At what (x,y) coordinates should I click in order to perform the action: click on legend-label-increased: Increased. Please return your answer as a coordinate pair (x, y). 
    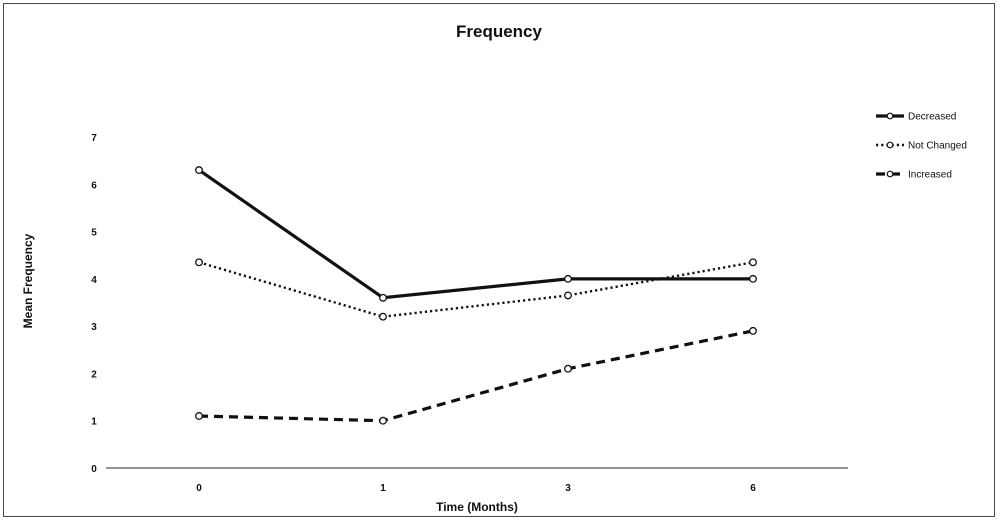
    Looking at the image, I should click on (930, 175).